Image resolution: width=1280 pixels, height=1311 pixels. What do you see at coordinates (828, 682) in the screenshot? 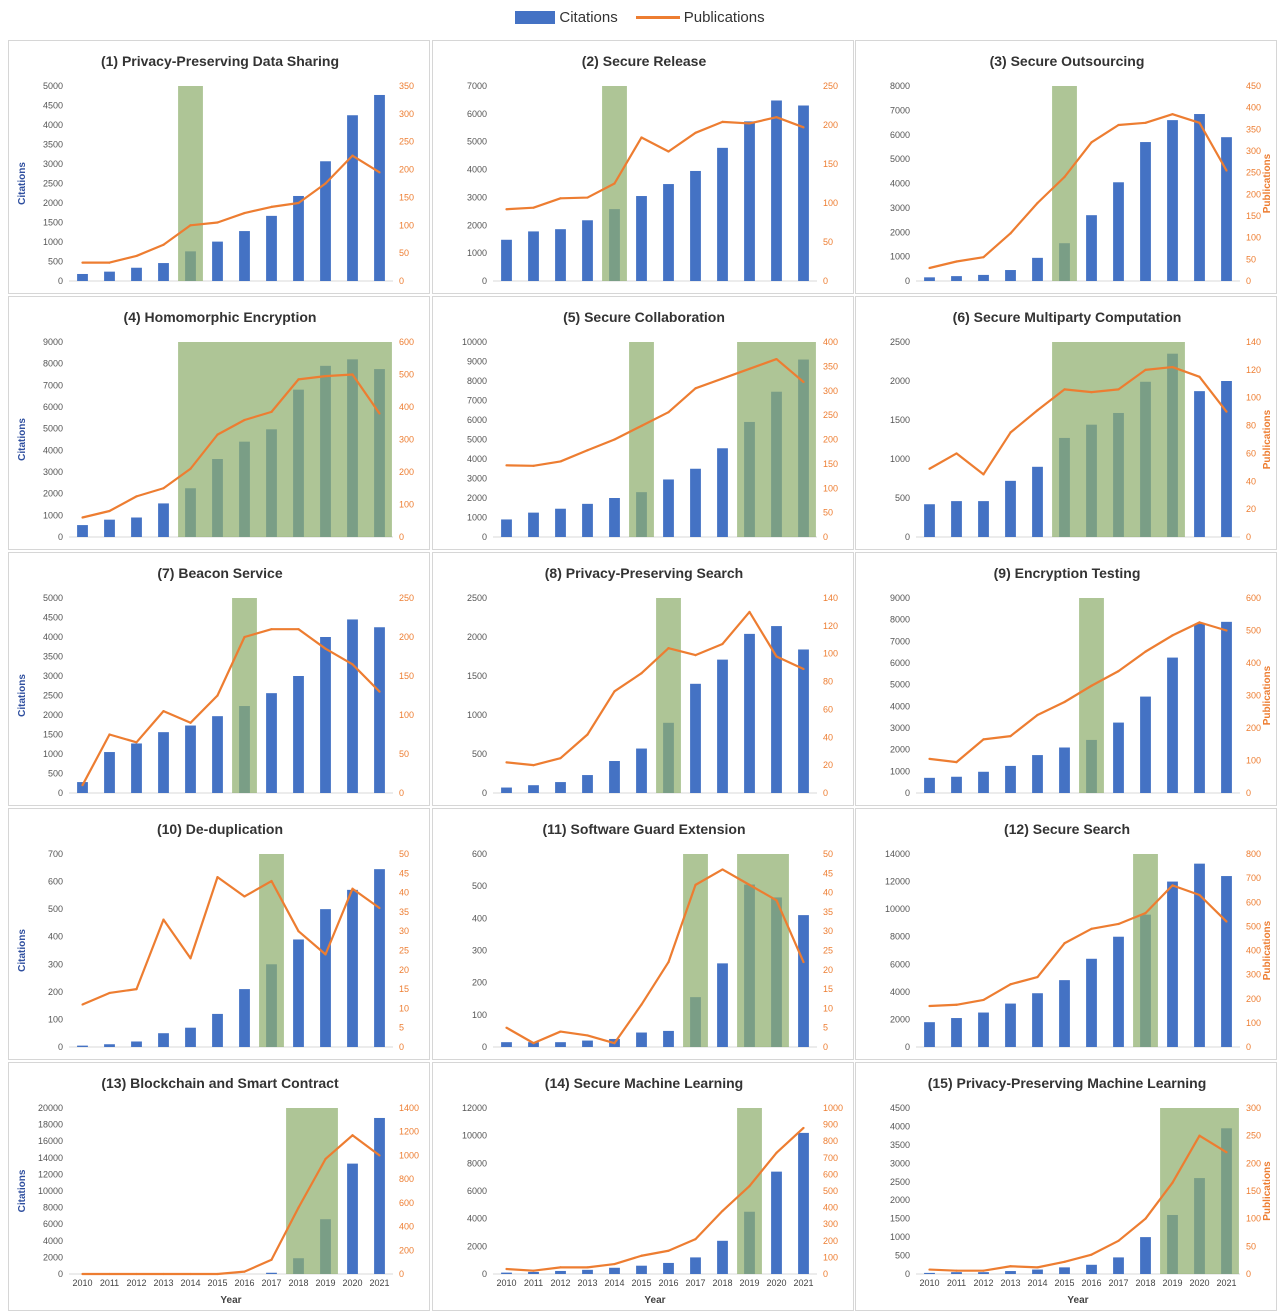
I see `y2-tick-label: 80` at bounding box center [828, 682].